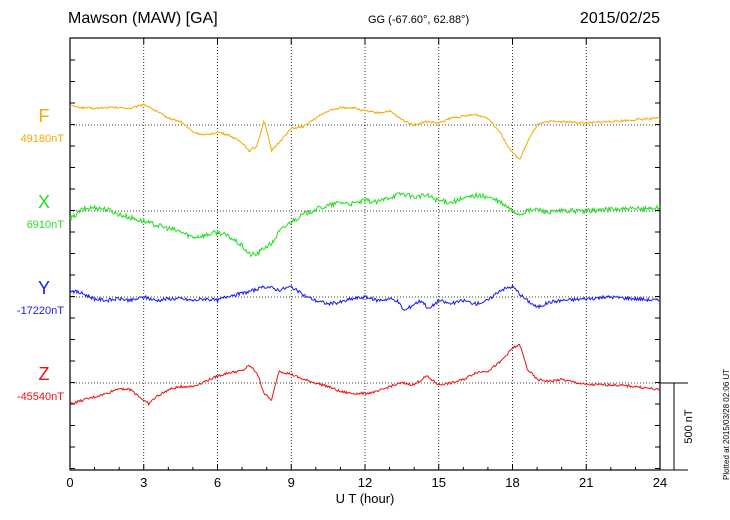 The height and width of the screenshot is (520, 730). Describe the element at coordinates (365, 224) in the screenshot. I see `series-line-x` at that location.